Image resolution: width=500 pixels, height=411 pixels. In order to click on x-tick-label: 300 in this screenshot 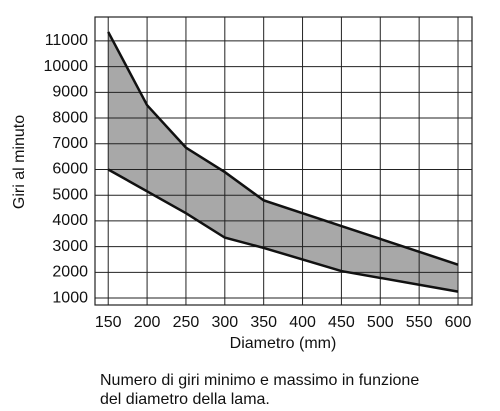, I will do `click(224, 322)`.